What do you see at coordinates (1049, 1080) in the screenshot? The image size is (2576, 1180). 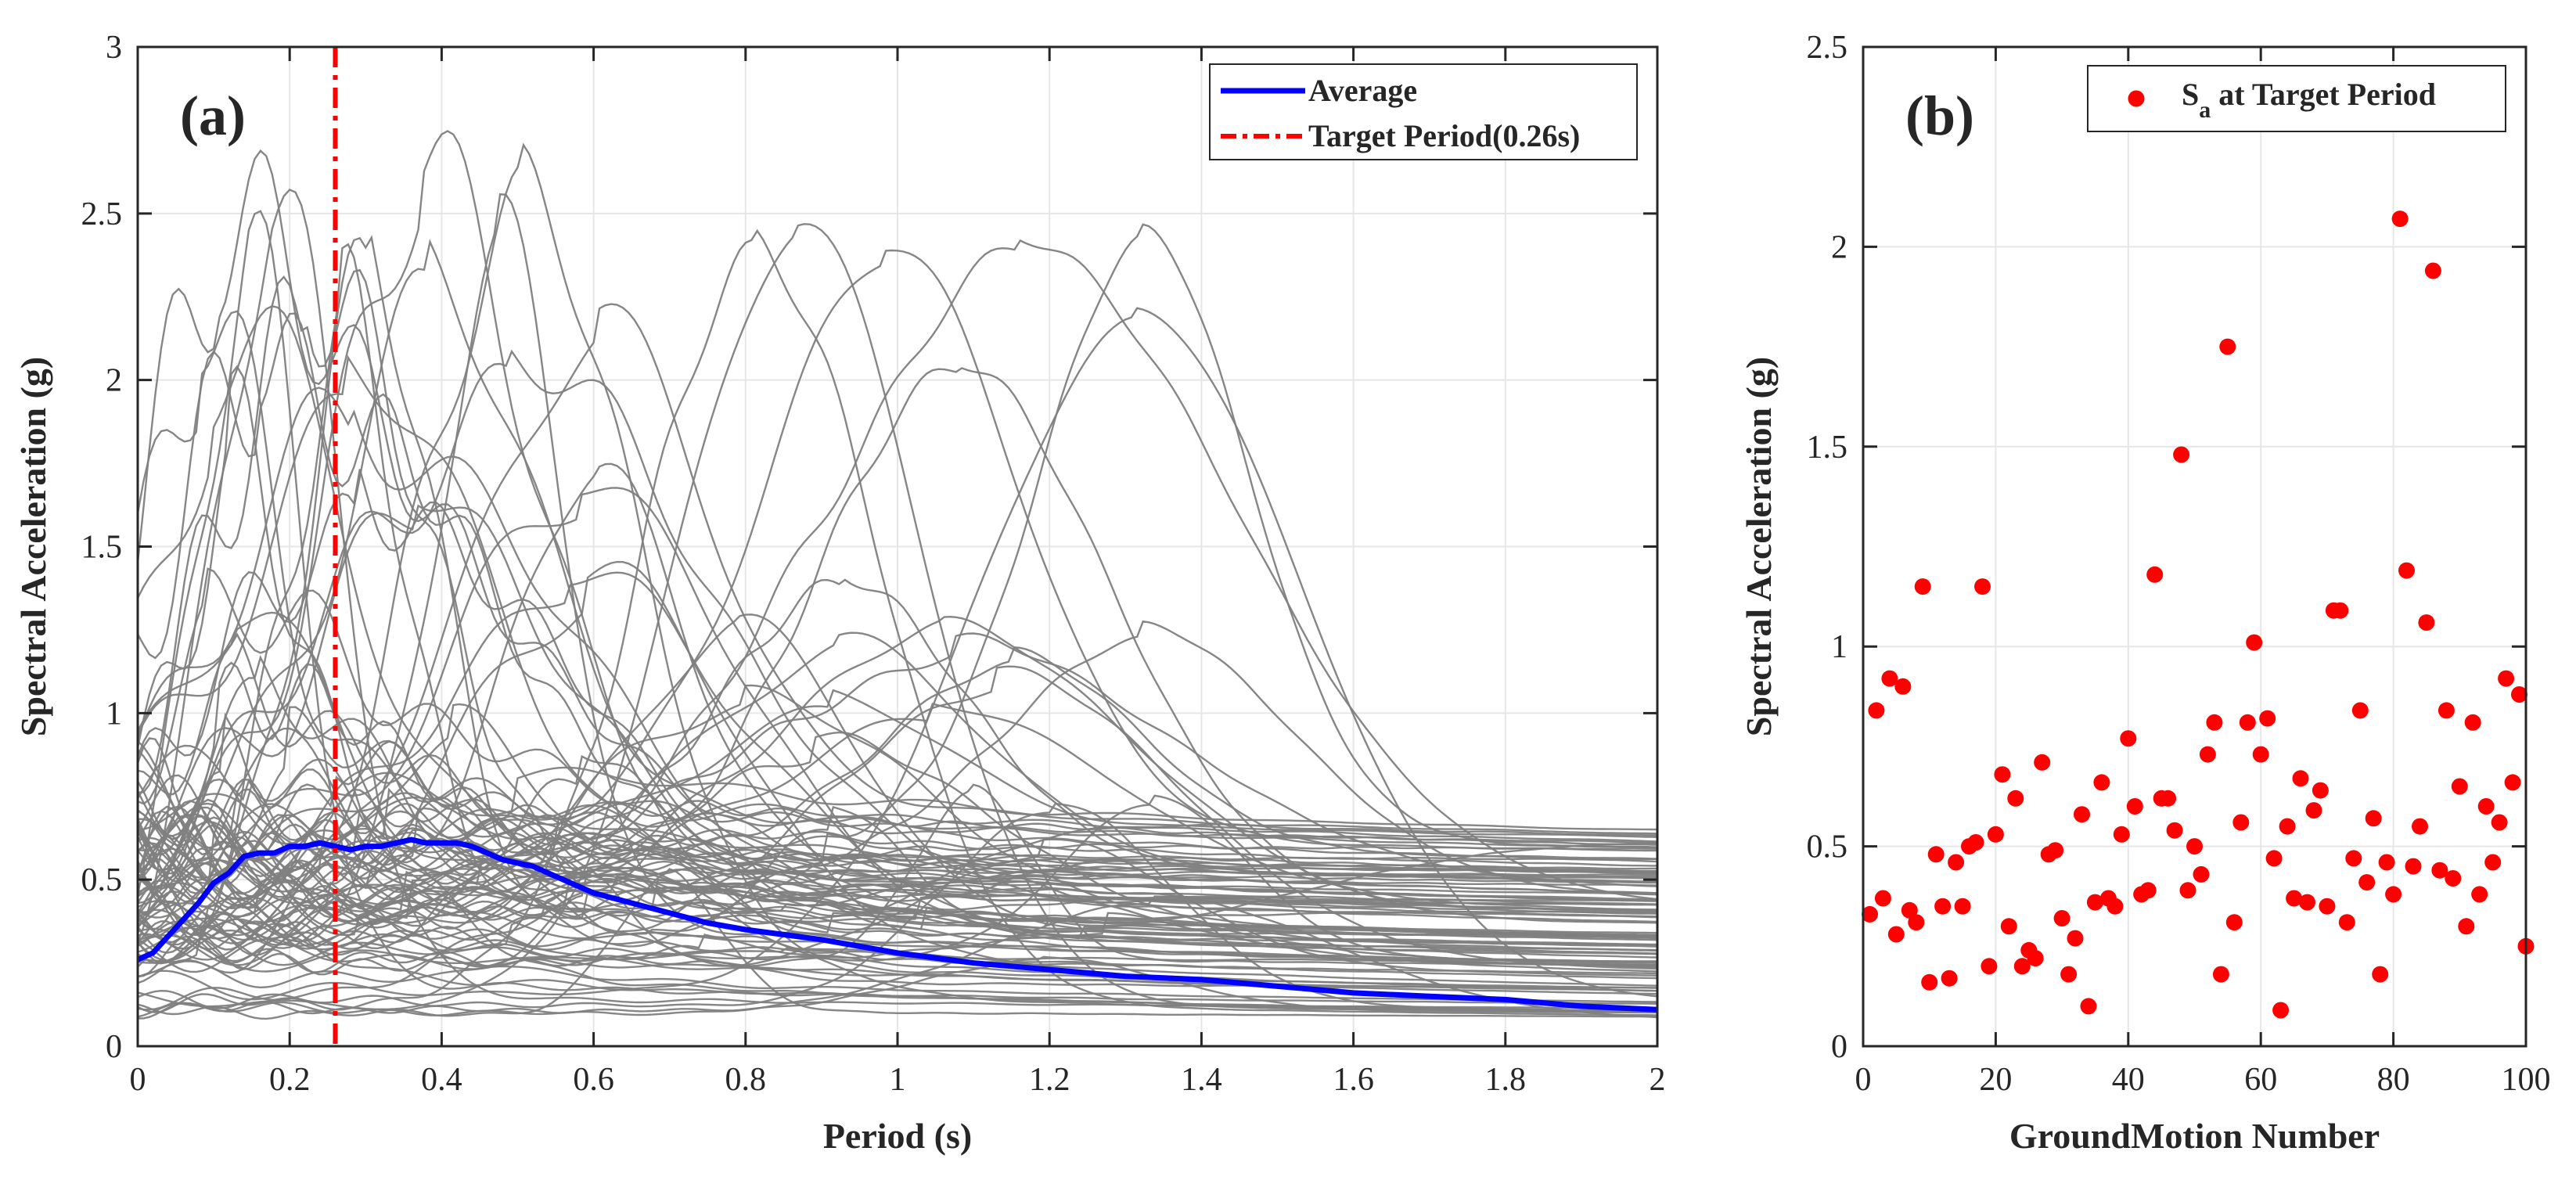 I see `panel-a-xtick-label: 1.2` at bounding box center [1049, 1080].